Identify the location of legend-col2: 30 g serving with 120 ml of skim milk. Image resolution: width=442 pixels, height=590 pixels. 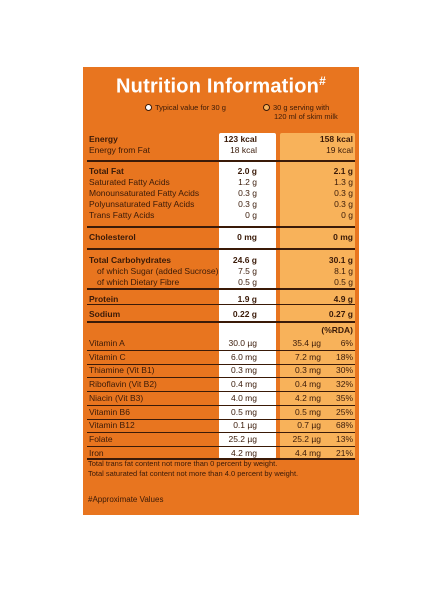
(300, 112).